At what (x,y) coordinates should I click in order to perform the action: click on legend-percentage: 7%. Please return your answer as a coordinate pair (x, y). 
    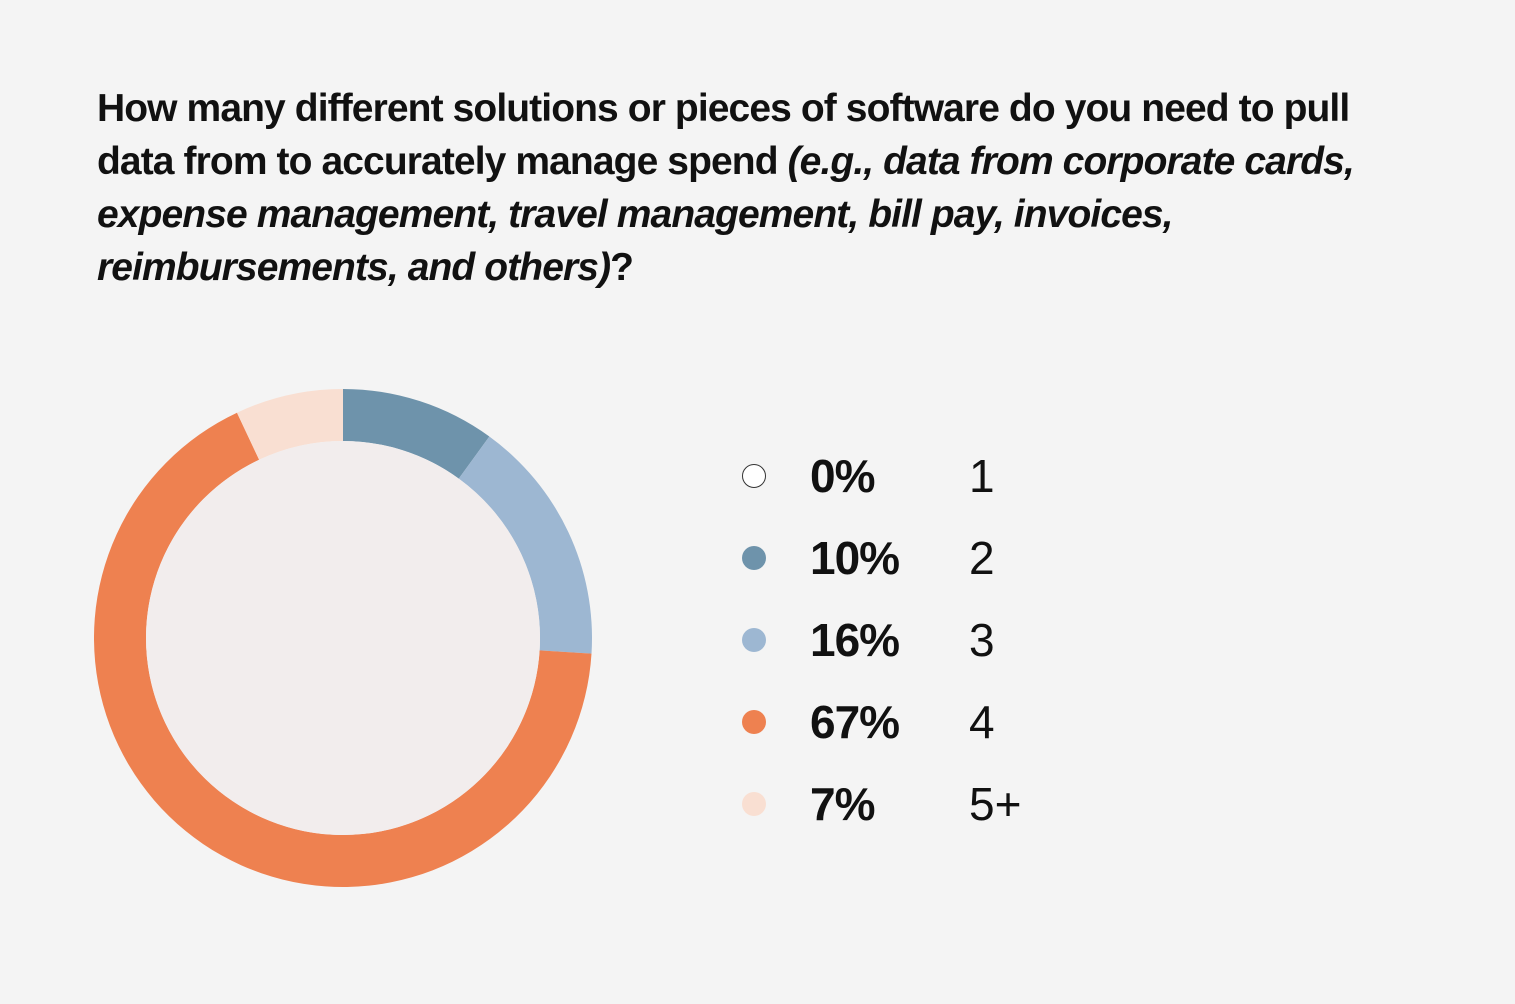
    Looking at the image, I should click on (842, 804).